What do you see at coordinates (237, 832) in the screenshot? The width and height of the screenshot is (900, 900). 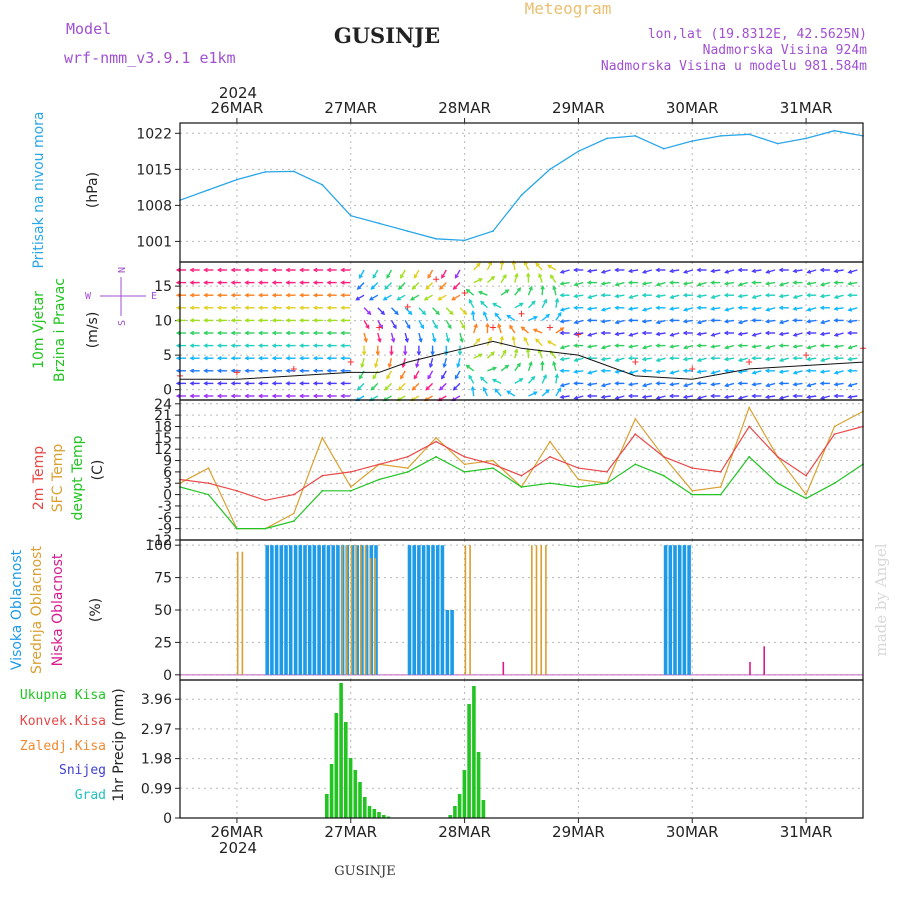 I see `date-label-bottom: 26MAR` at bounding box center [237, 832].